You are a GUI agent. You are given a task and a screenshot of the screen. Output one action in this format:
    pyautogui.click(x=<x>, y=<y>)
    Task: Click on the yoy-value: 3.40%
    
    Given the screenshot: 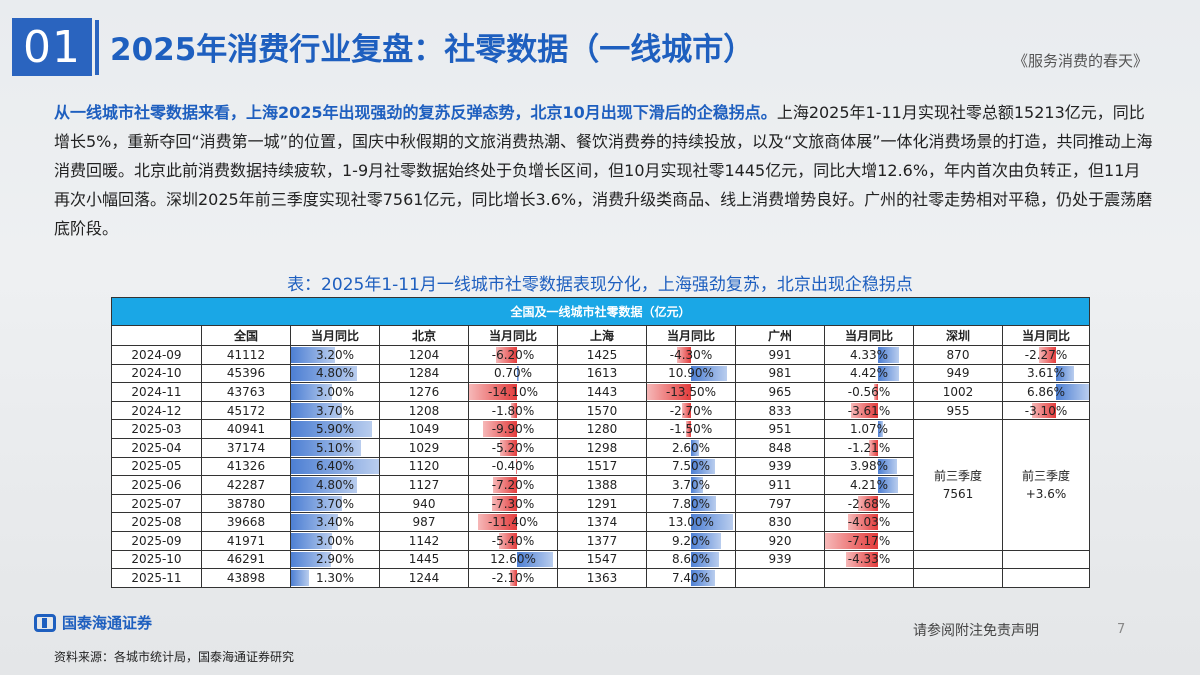 What is the action you would take?
    pyautogui.click(x=335, y=522)
    